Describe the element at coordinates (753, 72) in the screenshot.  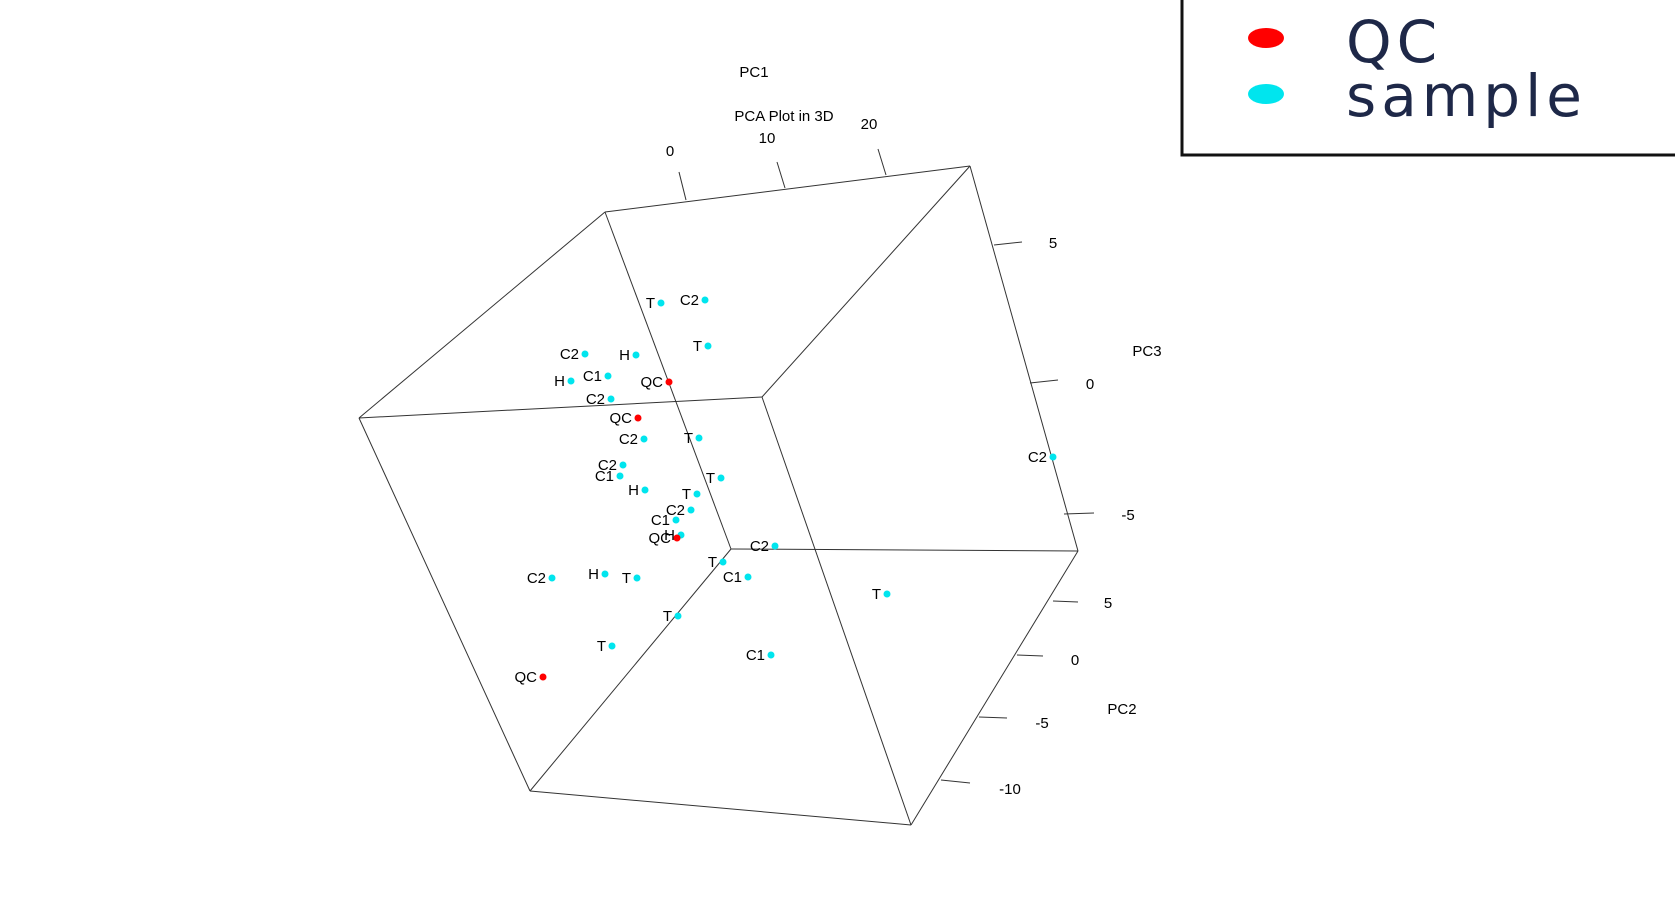
I see `pc1-axis-label: PC1` at that location.